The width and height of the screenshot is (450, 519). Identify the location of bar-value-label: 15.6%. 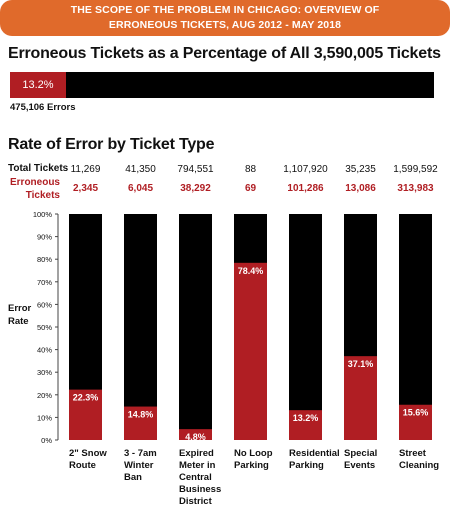
(416, 413).